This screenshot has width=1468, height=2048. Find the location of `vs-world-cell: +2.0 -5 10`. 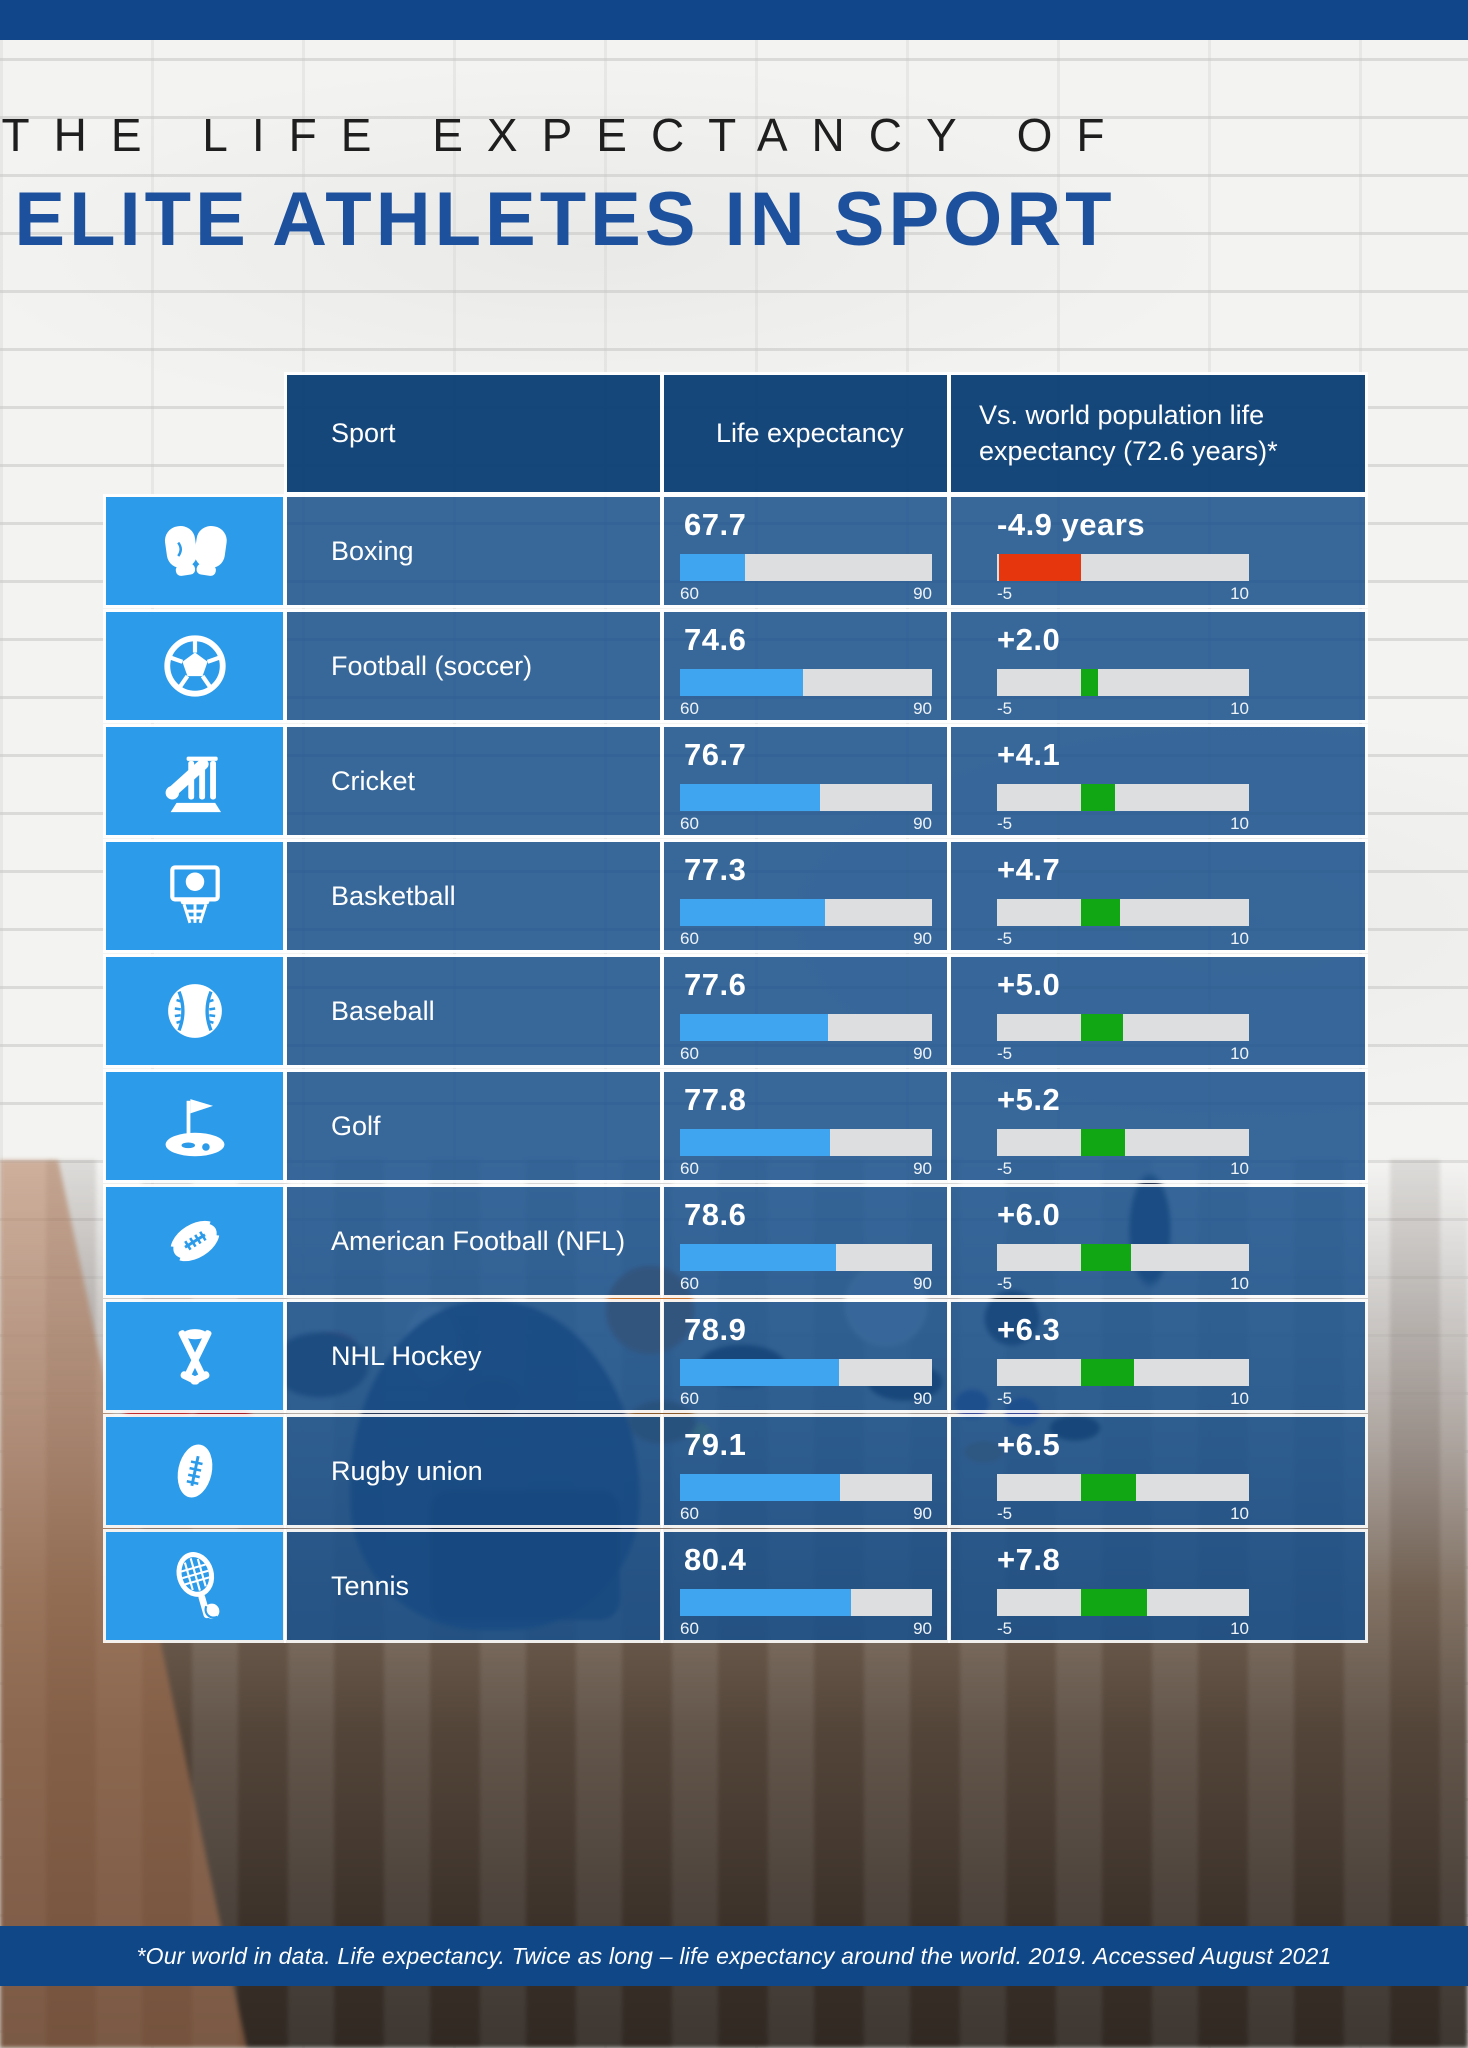

vs-world-cell: +2.0 -5 10 is located at coordinates (1158, 666).